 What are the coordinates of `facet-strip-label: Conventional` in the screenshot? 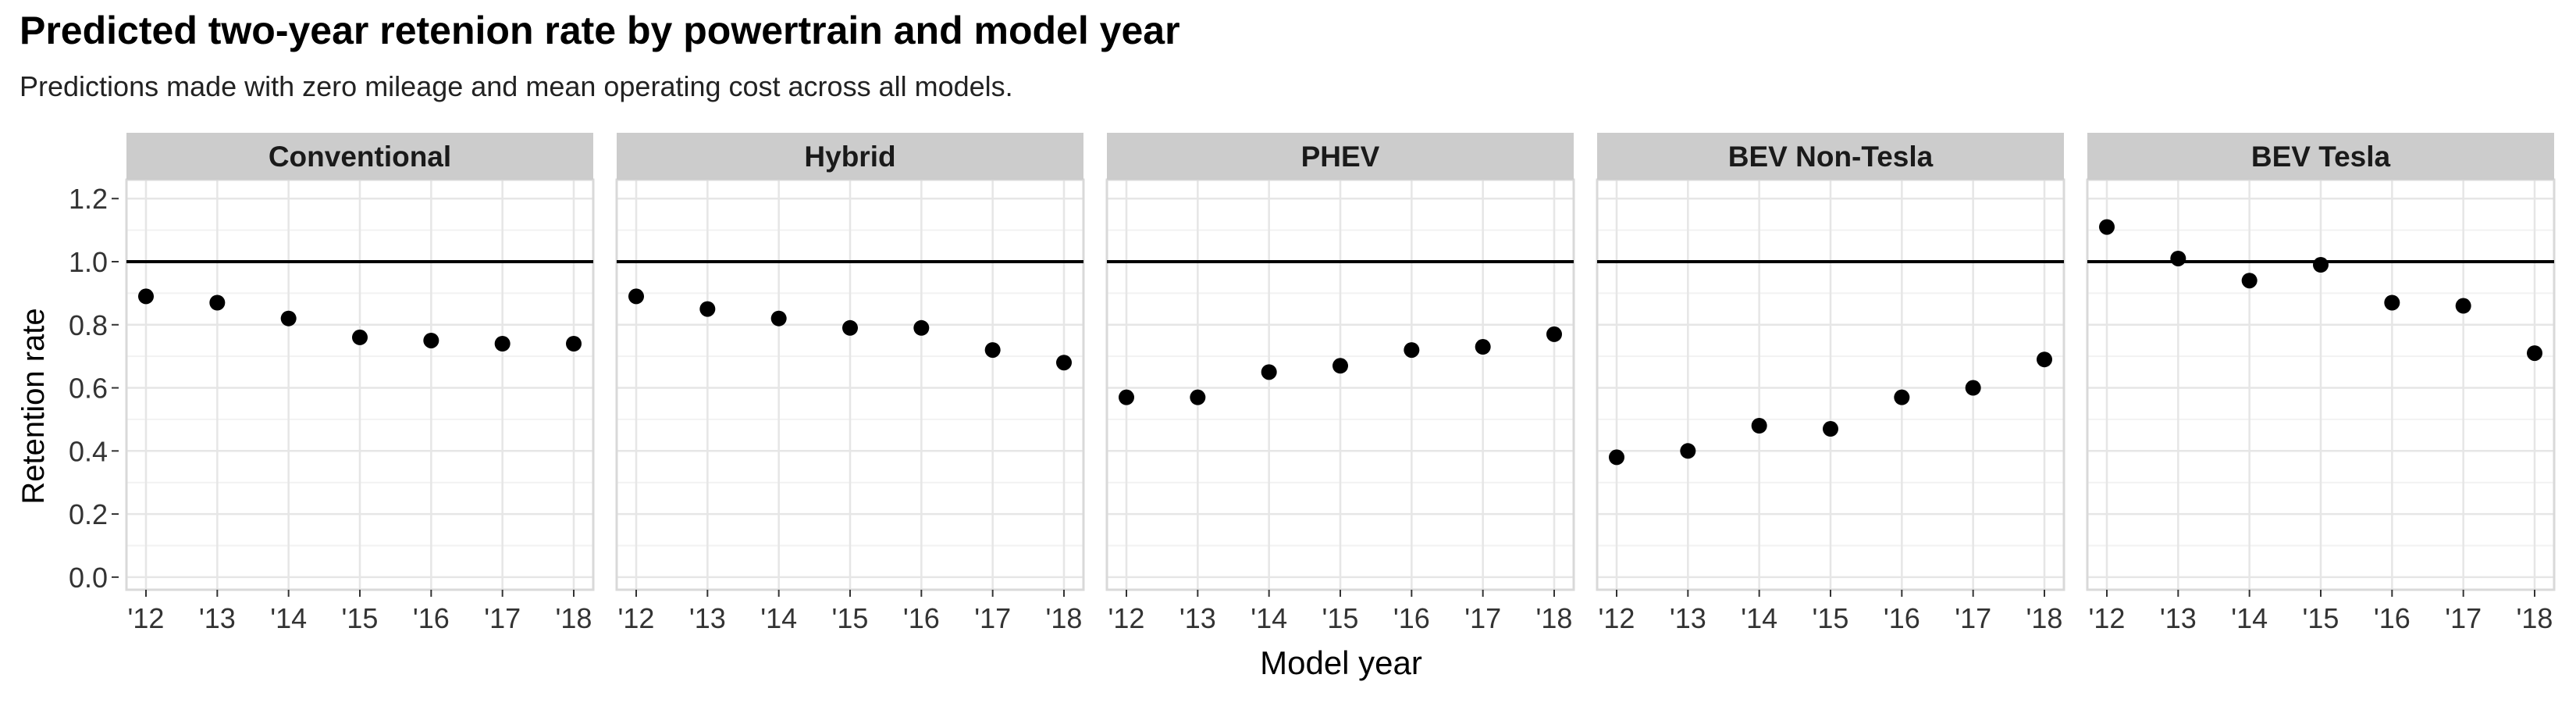 It's located at (360, 157).